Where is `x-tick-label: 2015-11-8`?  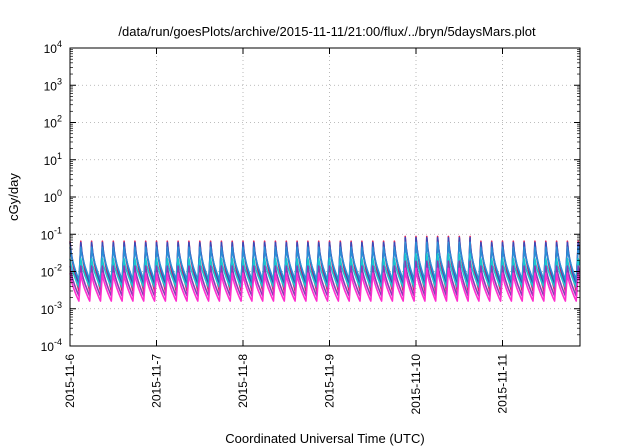 x-tick-label: 2015-11-8 is located at coordinates (243, 381).